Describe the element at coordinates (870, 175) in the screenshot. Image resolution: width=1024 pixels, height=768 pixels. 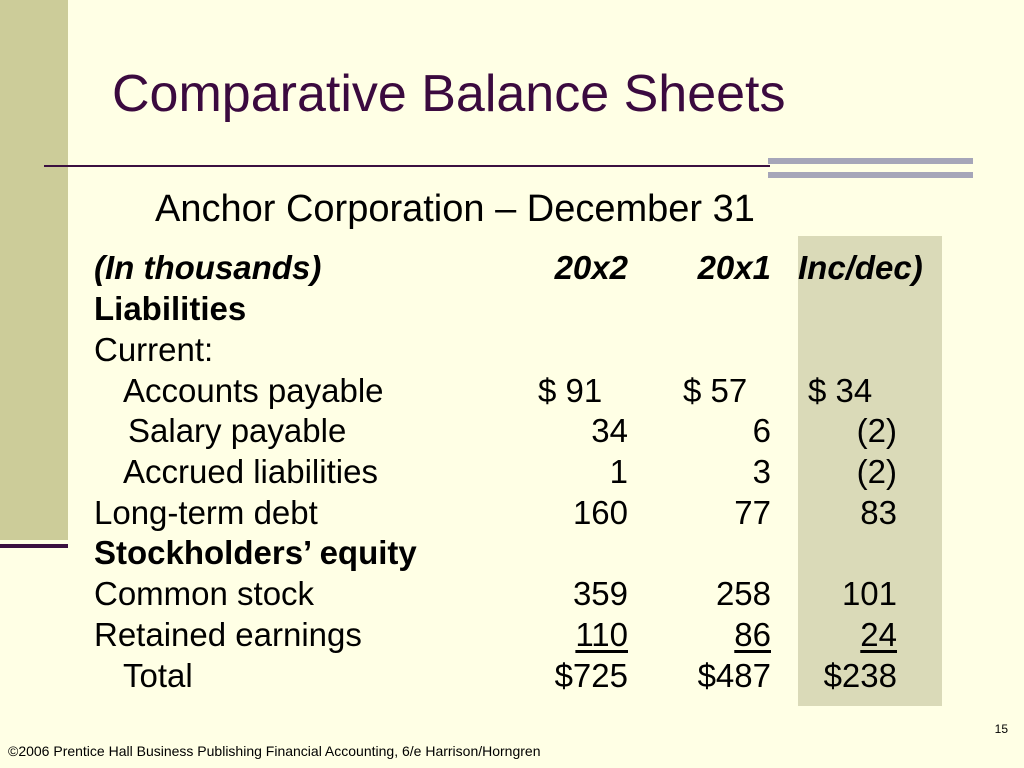
I see `decorative-bar-bottom` at that location.